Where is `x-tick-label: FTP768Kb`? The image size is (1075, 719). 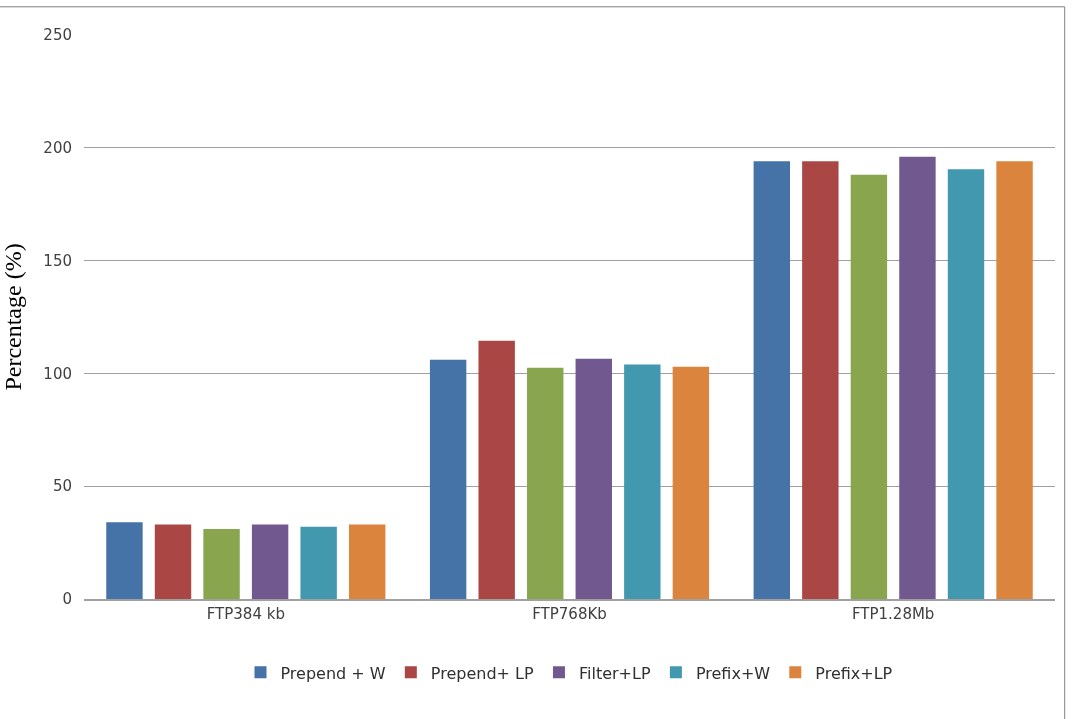
x-tick-label: FTP768Kb is located at coordinates (569, 614).